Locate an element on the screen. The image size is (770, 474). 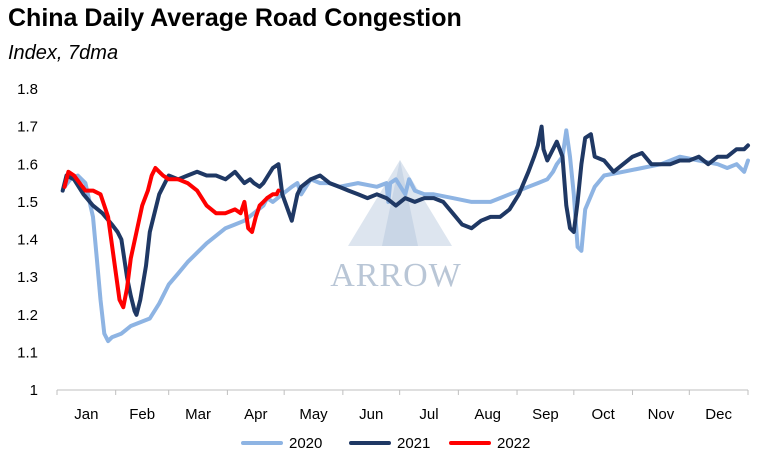
legend-label-2020: 2020 is located at coordinates (305, 443).